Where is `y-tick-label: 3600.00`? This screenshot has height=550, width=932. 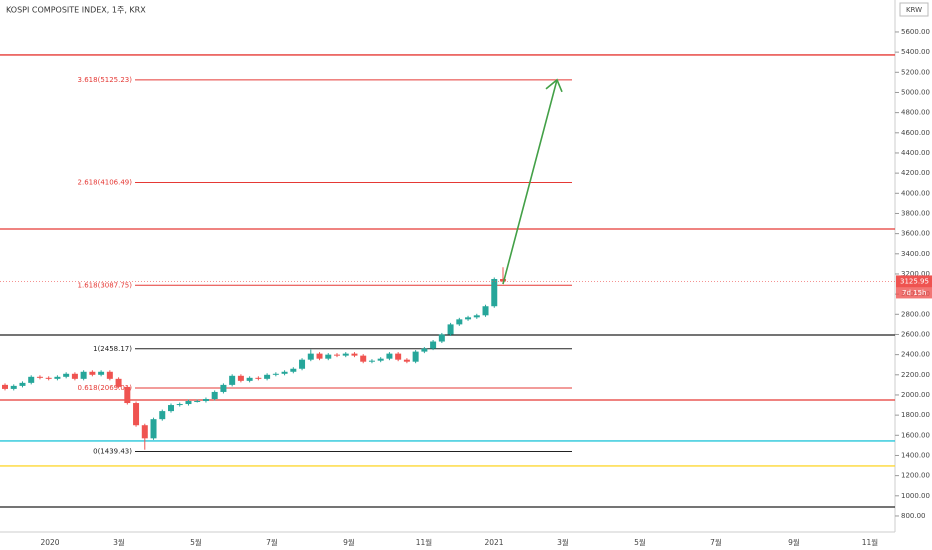 y-tick-label: 3600.00 is located at coordinates (915, 234).